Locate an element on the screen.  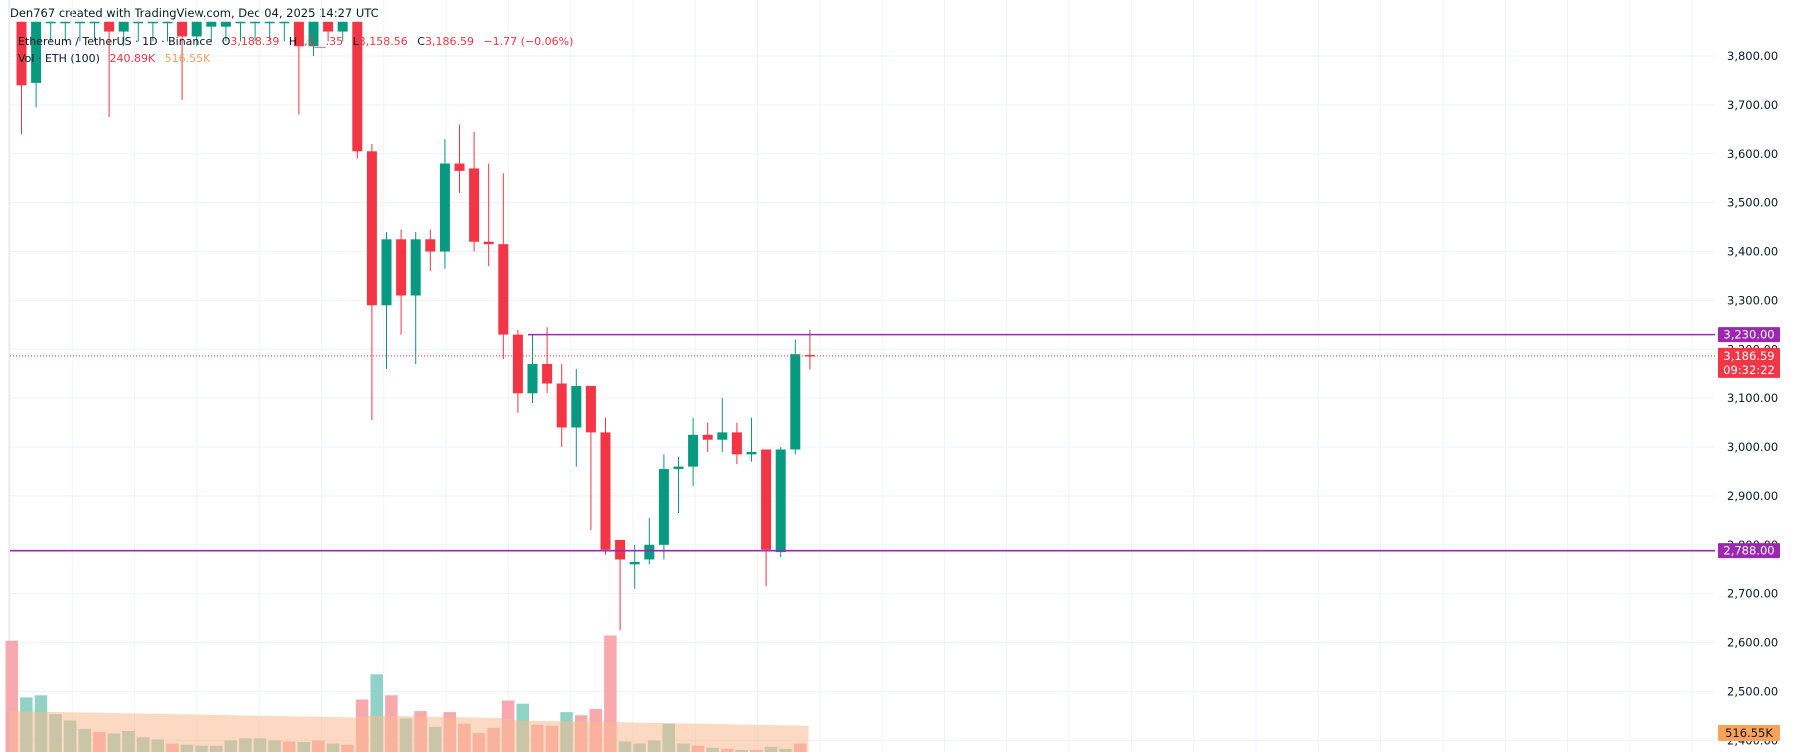
volume-label: Vol · ETH (100) is located at coordinates (59, 58).